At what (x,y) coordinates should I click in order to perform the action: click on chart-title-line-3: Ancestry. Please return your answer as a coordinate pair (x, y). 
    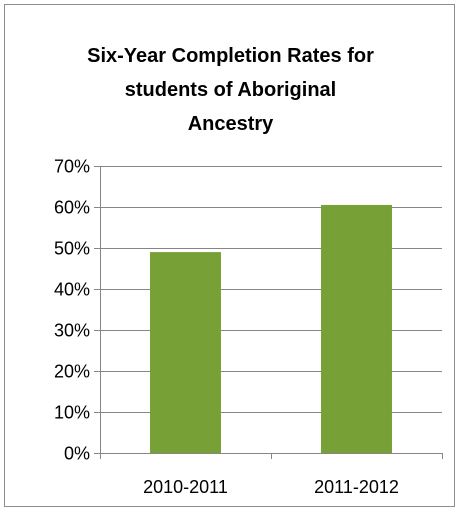
    Looking at the image, I should click on (230, 124).